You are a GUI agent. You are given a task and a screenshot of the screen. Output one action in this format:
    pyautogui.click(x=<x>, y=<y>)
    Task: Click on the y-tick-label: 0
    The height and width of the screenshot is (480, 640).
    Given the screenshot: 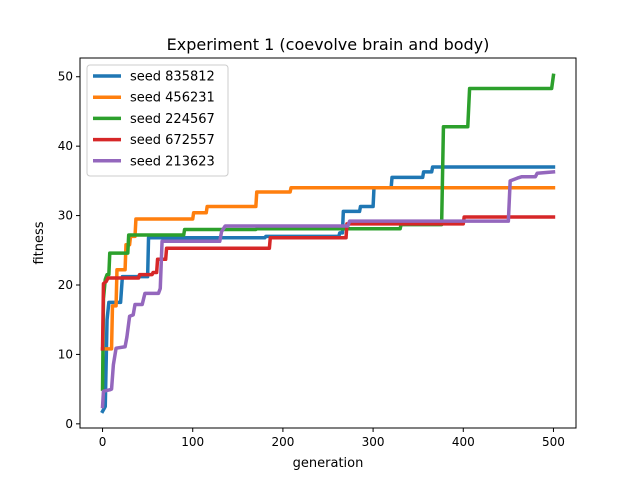 What is the action you would take?
    pyautogui.click(x=69, y=424)
    